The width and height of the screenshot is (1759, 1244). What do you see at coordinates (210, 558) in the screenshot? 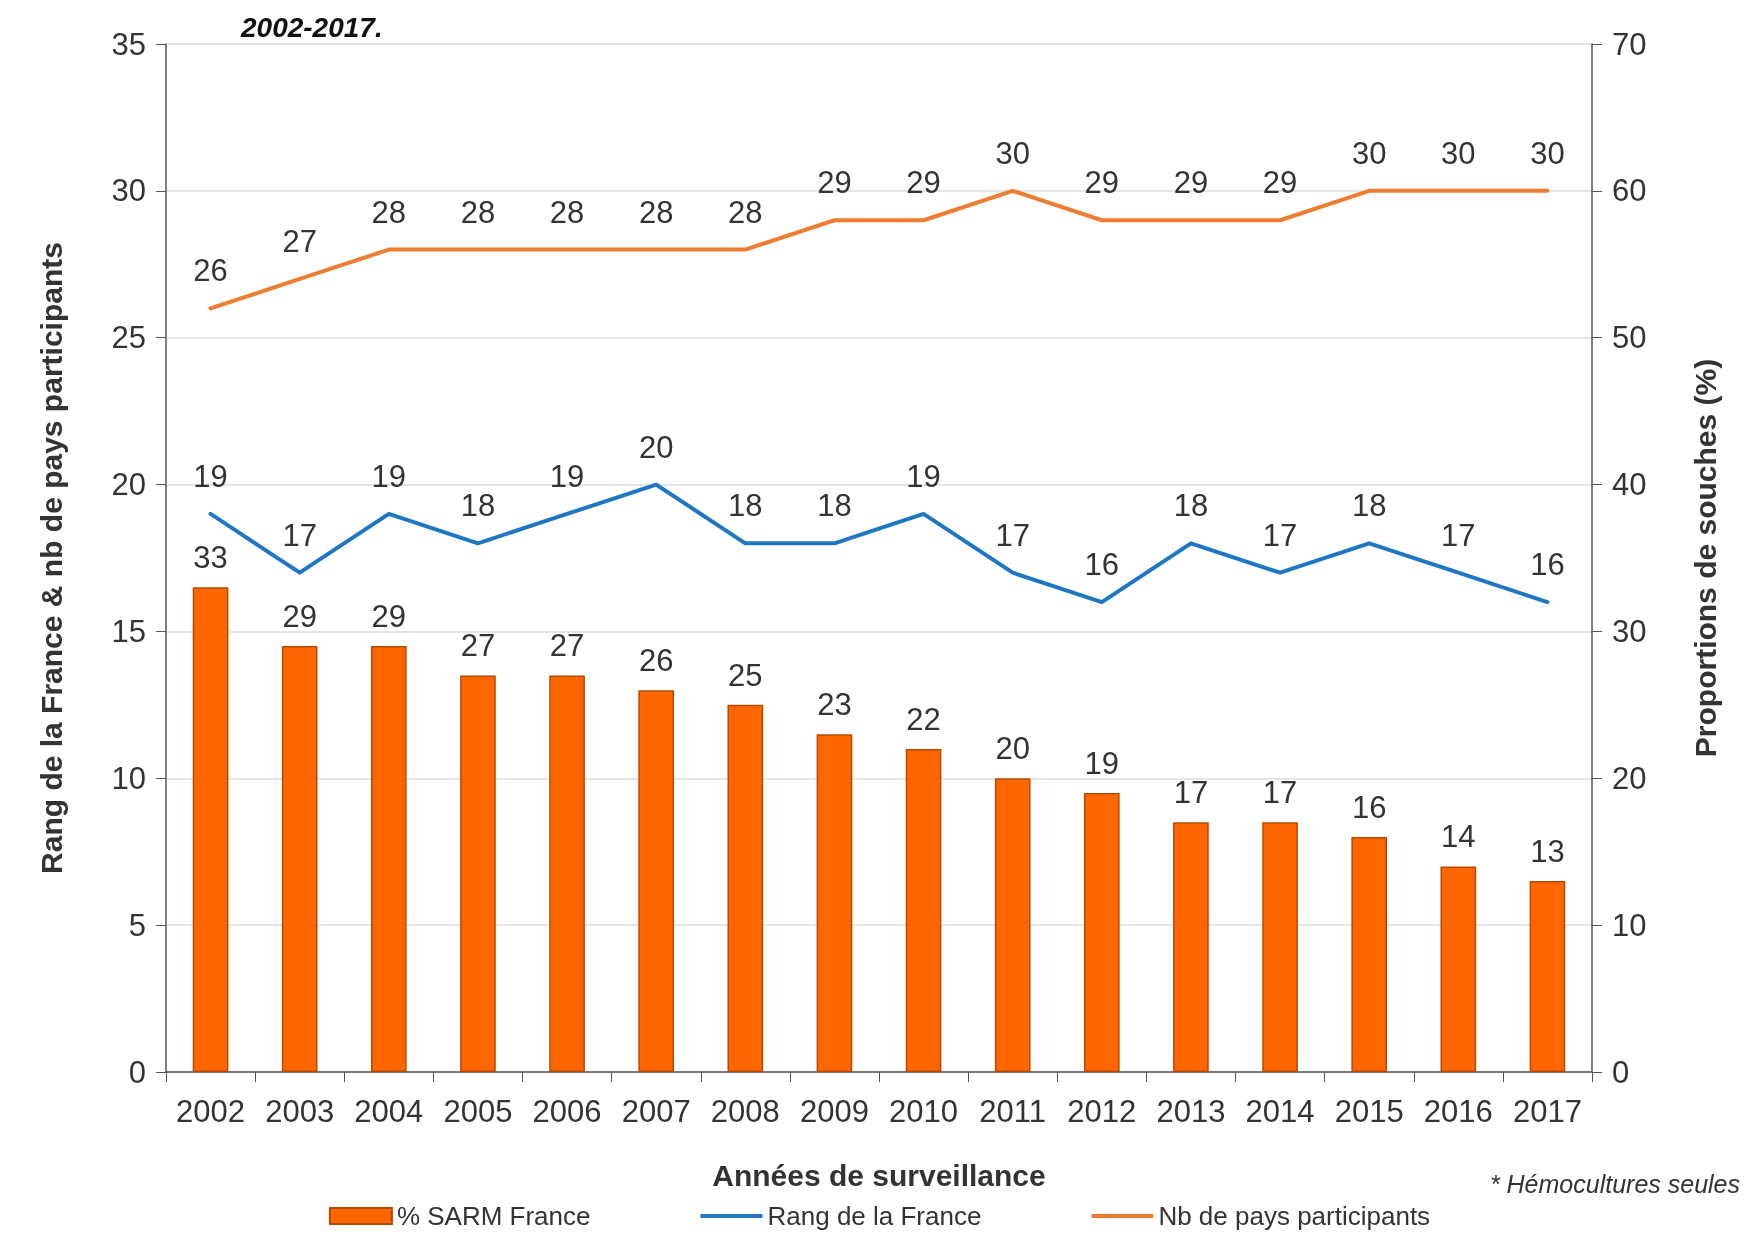
I see `data-label: 33` at bounding box center [210, 558].